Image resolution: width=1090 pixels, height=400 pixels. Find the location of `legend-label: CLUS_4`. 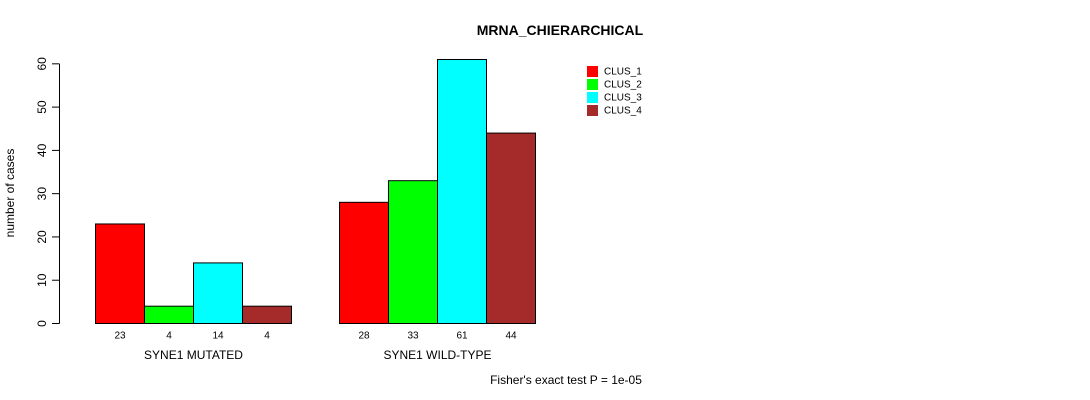

legend-label: CLUS_4 is located at coordinates (623, 111).